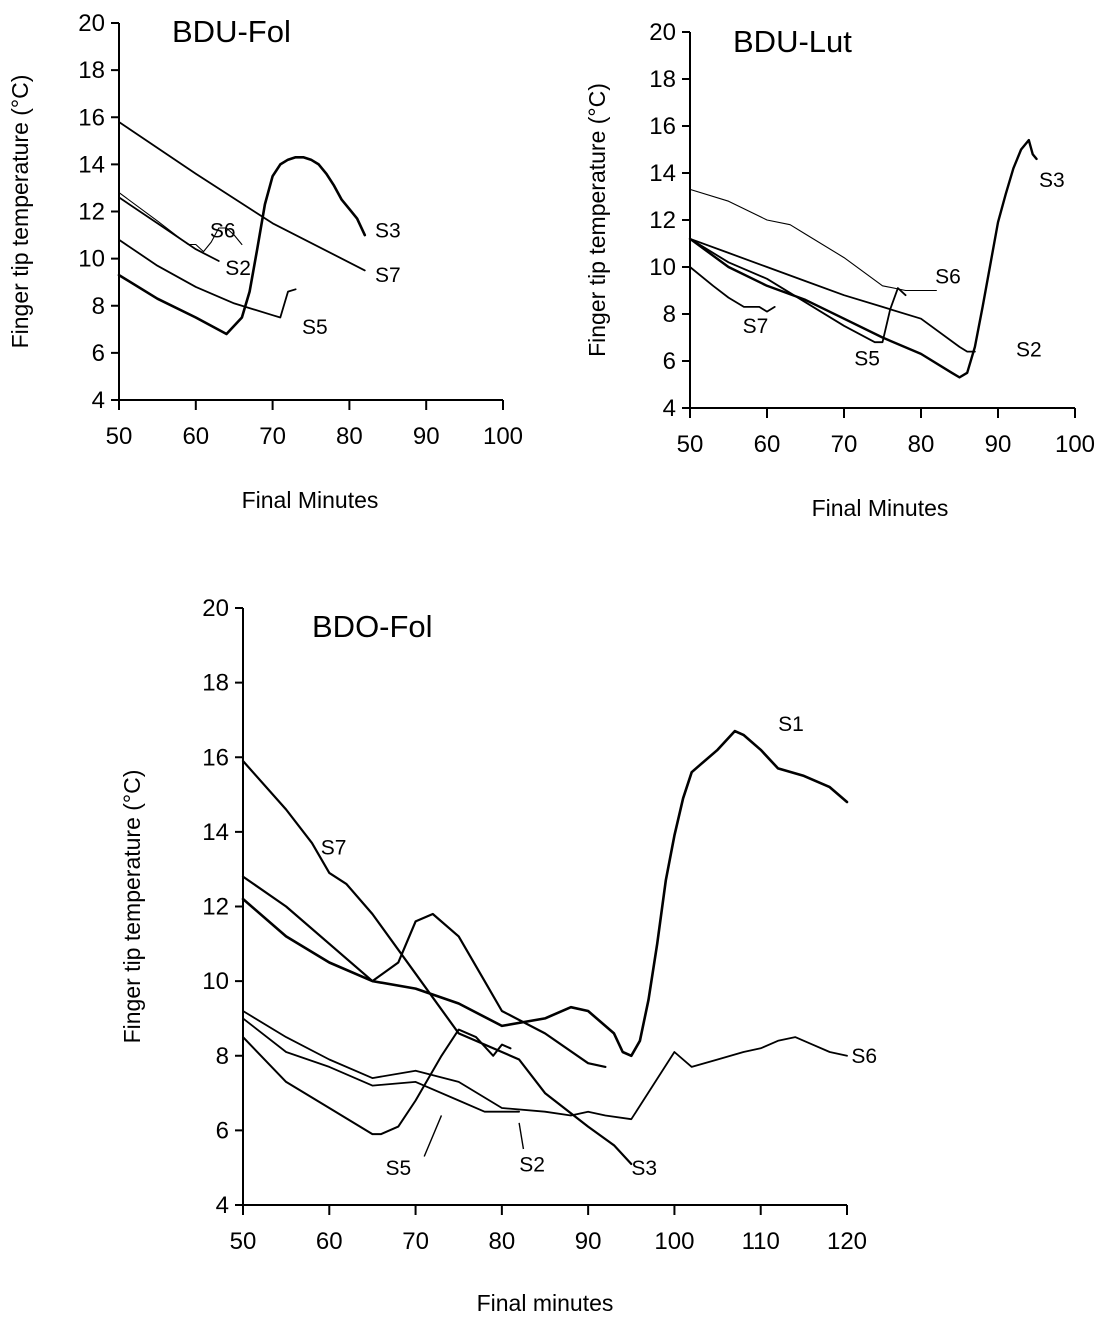  I want to click on chart-title: BDU-Fol, so click(231, 31).